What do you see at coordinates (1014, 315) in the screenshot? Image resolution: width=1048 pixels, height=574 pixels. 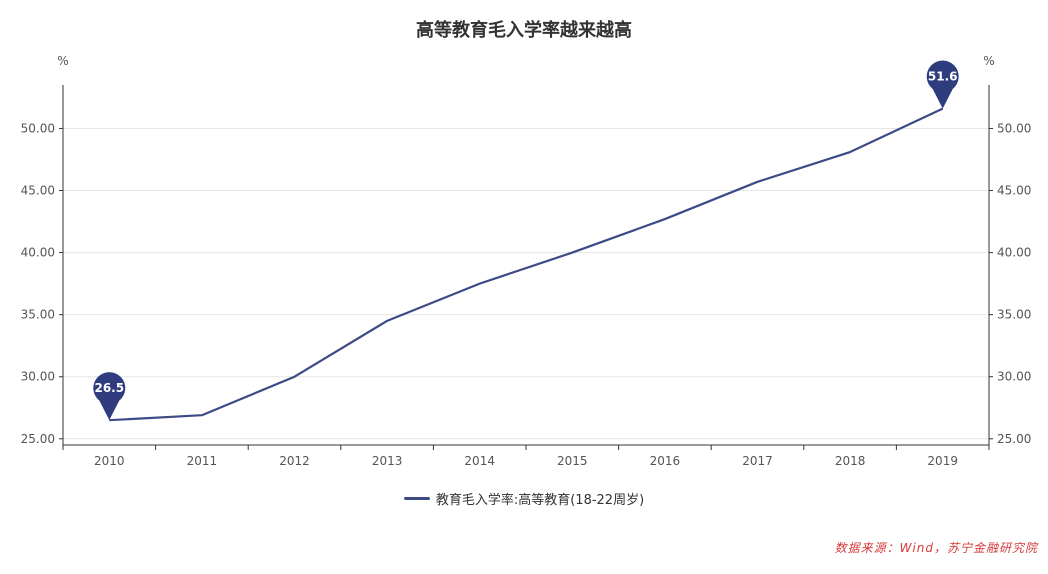 I see `y-tick-label-right: 35.00` at bounding box center [1014, 315].